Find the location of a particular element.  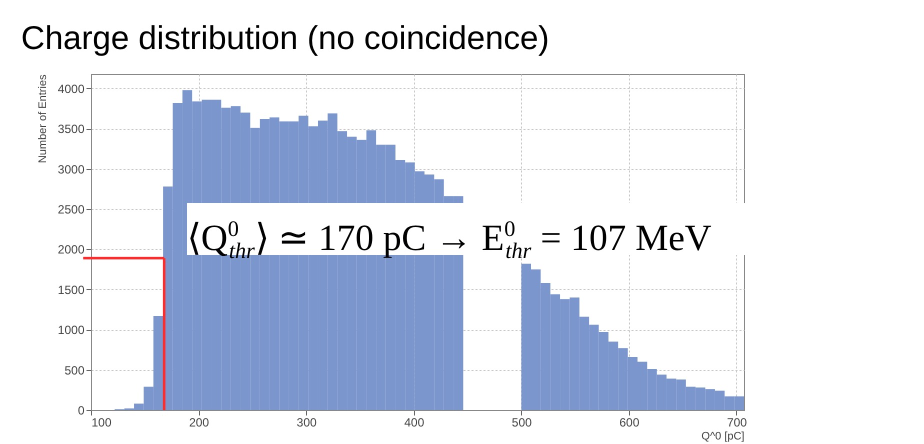

x-tick-label: 300 is located at coordinates (306, 423).